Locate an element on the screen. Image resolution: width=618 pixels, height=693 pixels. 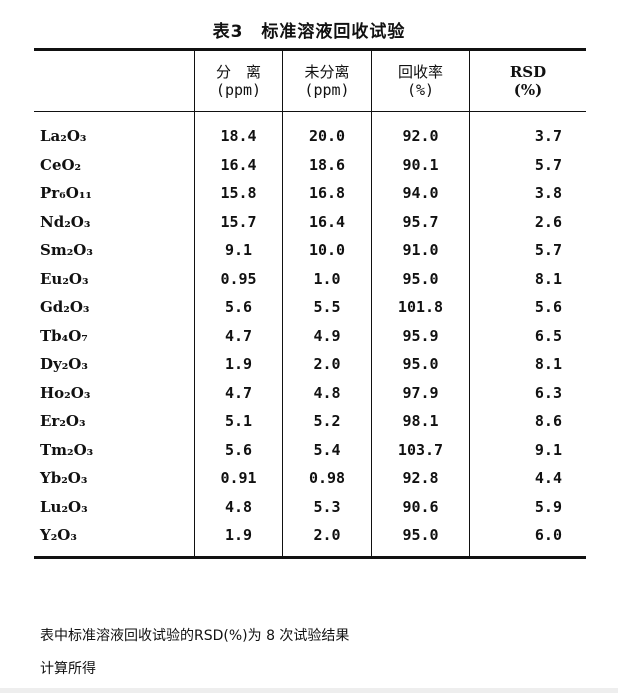
table-row: La₂O₃ 18.4 20.0 92.0 3.7 is located at coordinates (310, 131).